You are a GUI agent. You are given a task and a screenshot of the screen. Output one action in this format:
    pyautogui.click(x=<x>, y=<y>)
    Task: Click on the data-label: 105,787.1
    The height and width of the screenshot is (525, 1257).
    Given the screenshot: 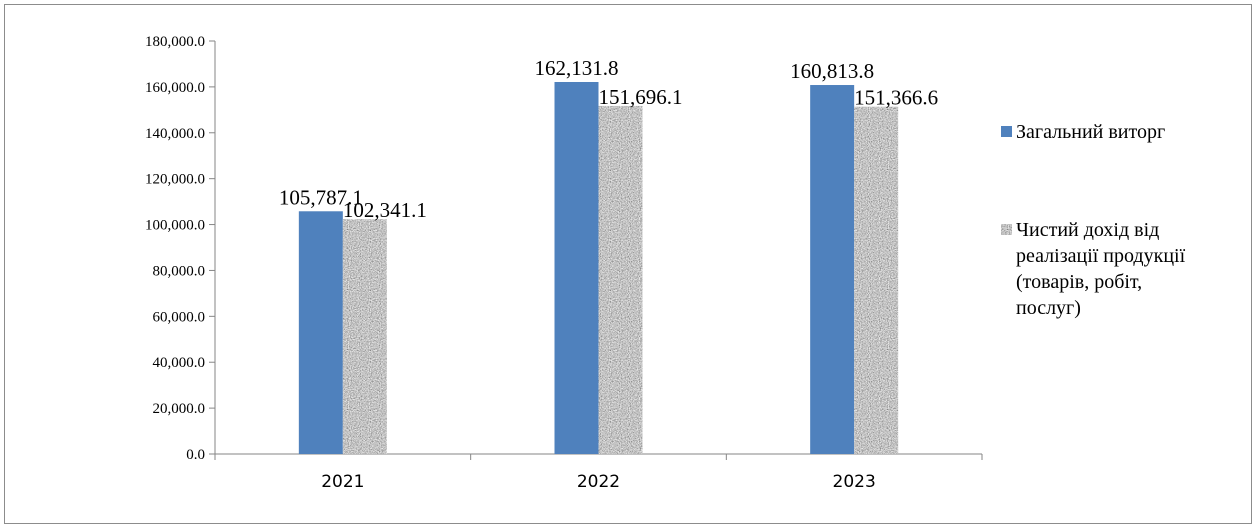 What is the action you would take?
    pyautogui.click(x=321, y=197)
    